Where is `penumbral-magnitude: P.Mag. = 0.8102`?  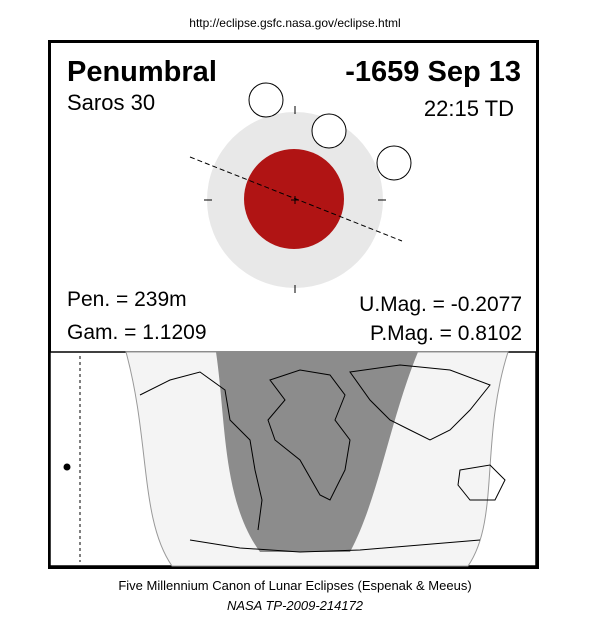
penumbral-magnitude: P.Mag. = 0.8102 is located at coordinates (446, 333).